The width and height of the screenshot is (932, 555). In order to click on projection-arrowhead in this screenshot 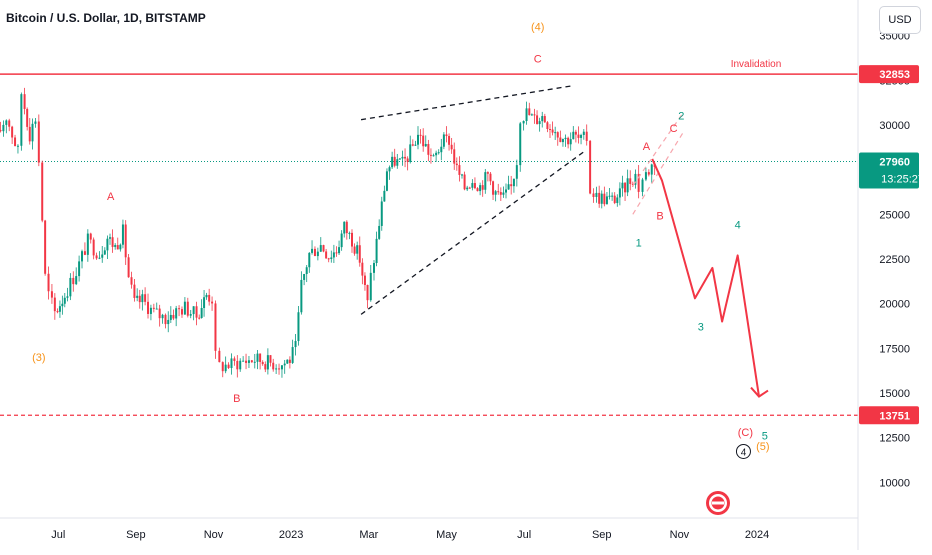, I will do `click(759, 392)`.